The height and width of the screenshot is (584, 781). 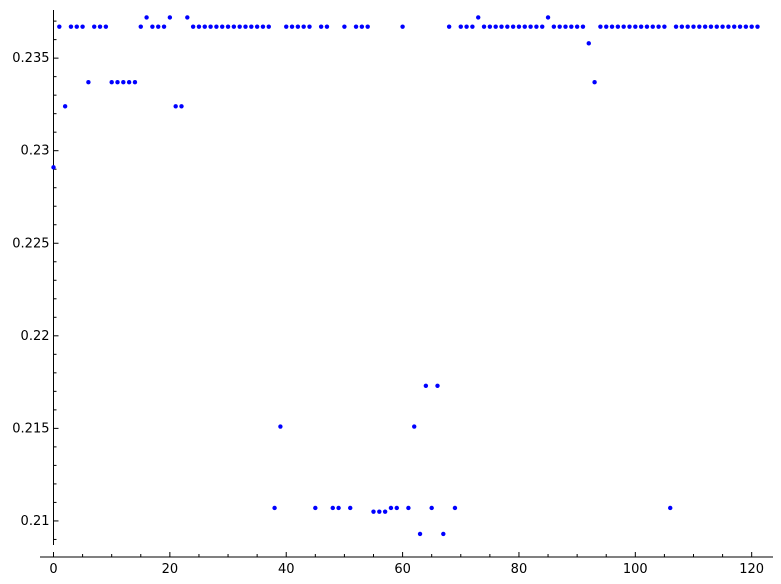 I want to click on x-tick-label: 80, so click(x=519, y=569).